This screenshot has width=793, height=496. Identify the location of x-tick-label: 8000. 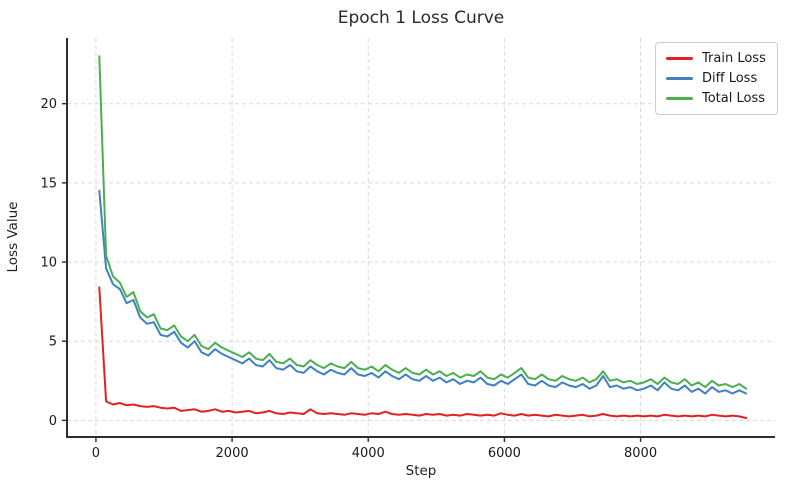
(640, 453).